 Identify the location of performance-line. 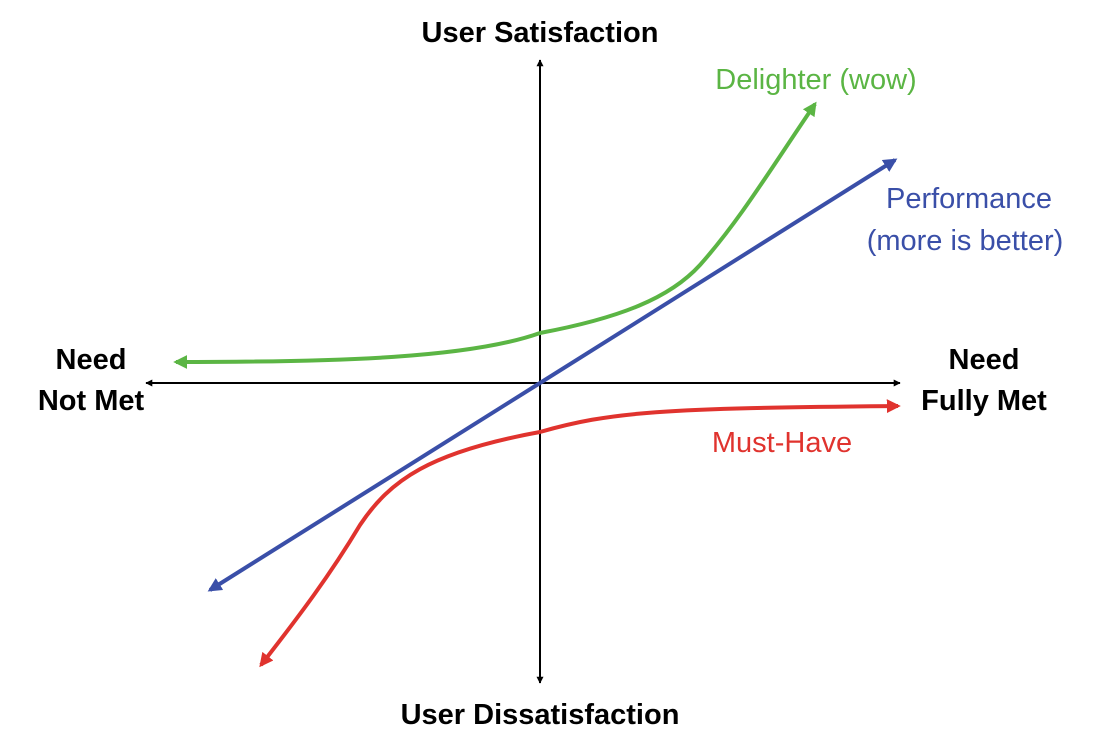
(718, 271).